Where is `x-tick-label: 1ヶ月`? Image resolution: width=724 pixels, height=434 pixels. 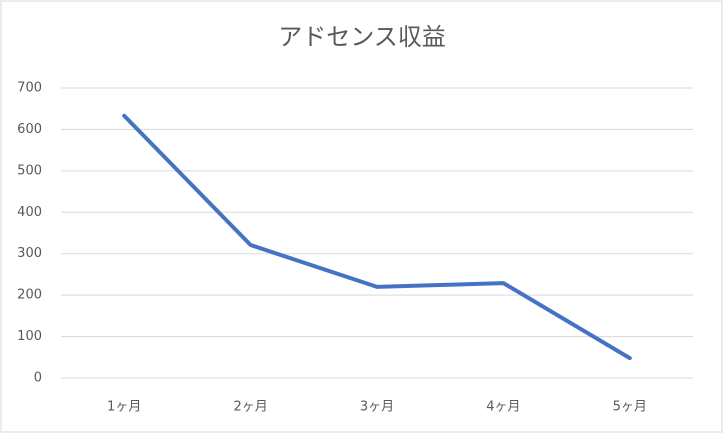
x-tick-label: 1ヶ月 is located at coordinates (124, 407).